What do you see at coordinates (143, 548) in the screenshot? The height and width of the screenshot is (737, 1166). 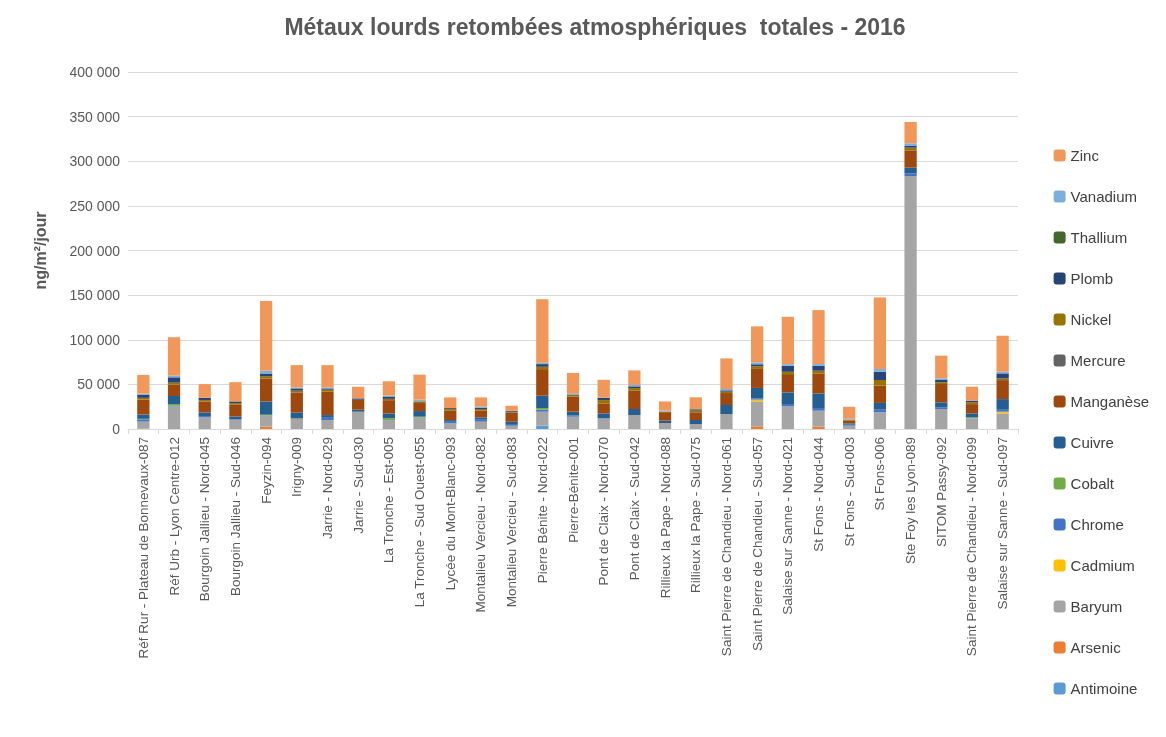 I see `x-tick-label: Réf Rur - Plateau de Bonnevaux-087` at bounding box center [143, 548].